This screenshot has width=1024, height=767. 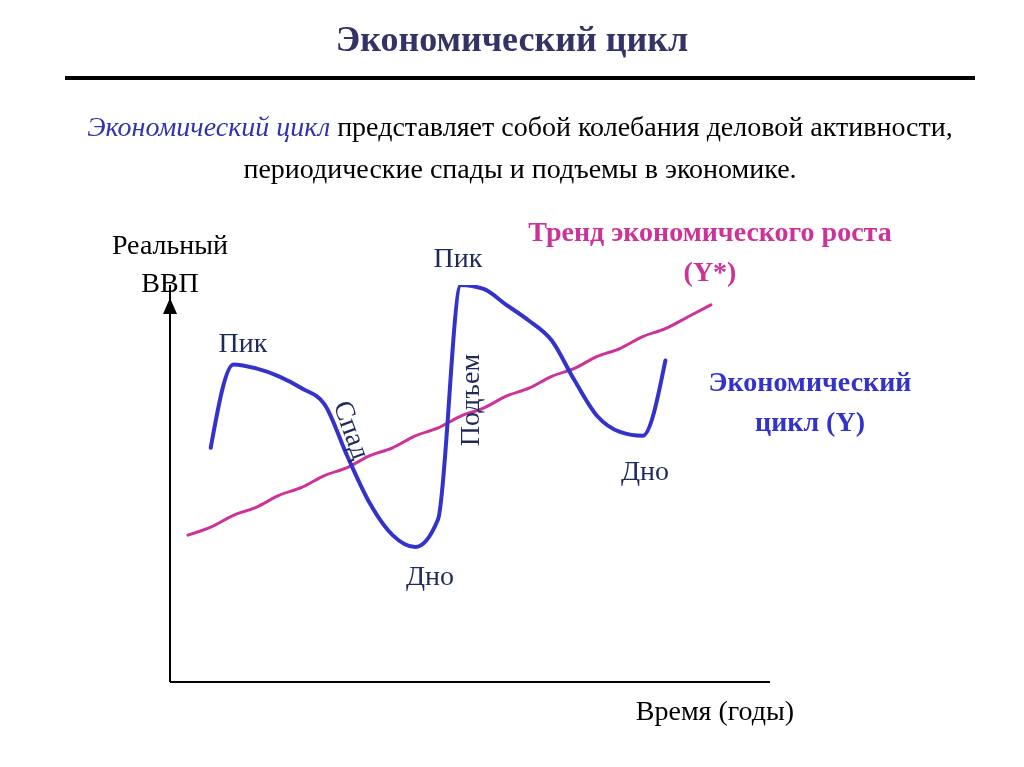 What do you see at coordinates (520, 147) in the screenshot?
I see `text: Экономический цикл представляет собой колебания деловой активности, периодические спады и подъемы в экономике.` at bounding box center [520, 147].